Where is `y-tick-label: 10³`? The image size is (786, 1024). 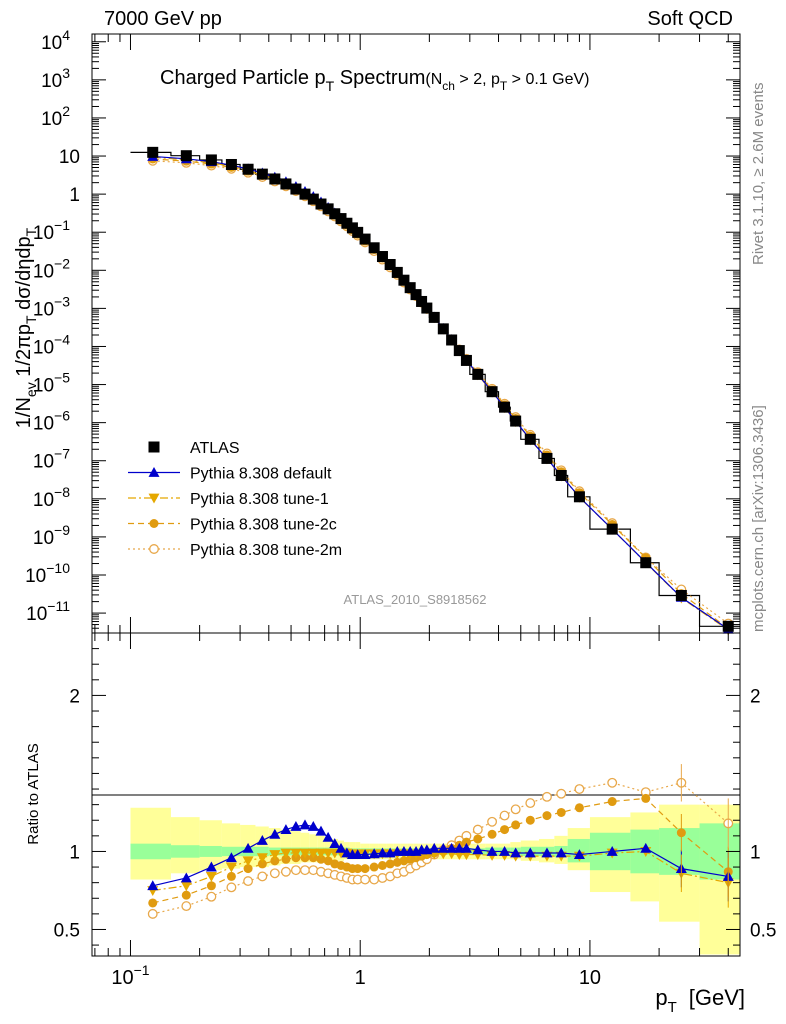 y-tick-label: 10³ is located at coordinates (55, 78).